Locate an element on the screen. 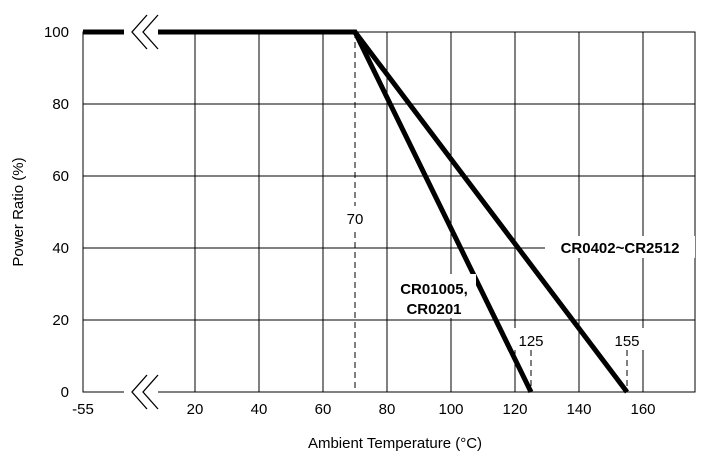 The width and height of the screenshot is (711, 462). axis-breaks is located at coordinates (141, 212).